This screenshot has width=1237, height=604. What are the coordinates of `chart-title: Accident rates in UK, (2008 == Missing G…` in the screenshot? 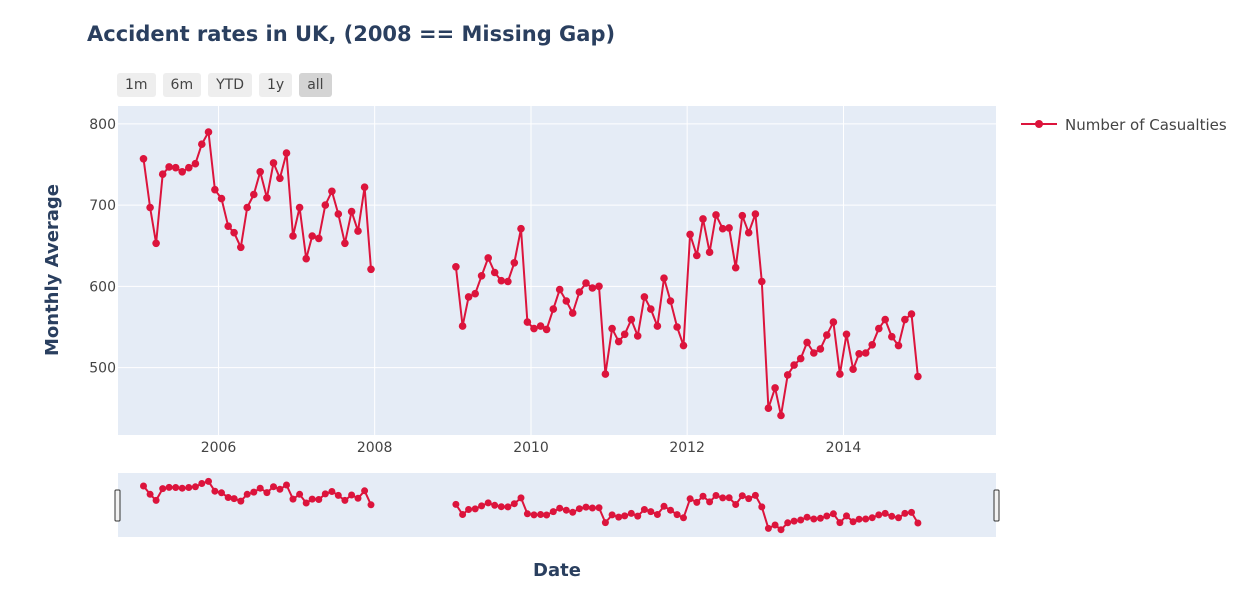 It's located at (351, 34).